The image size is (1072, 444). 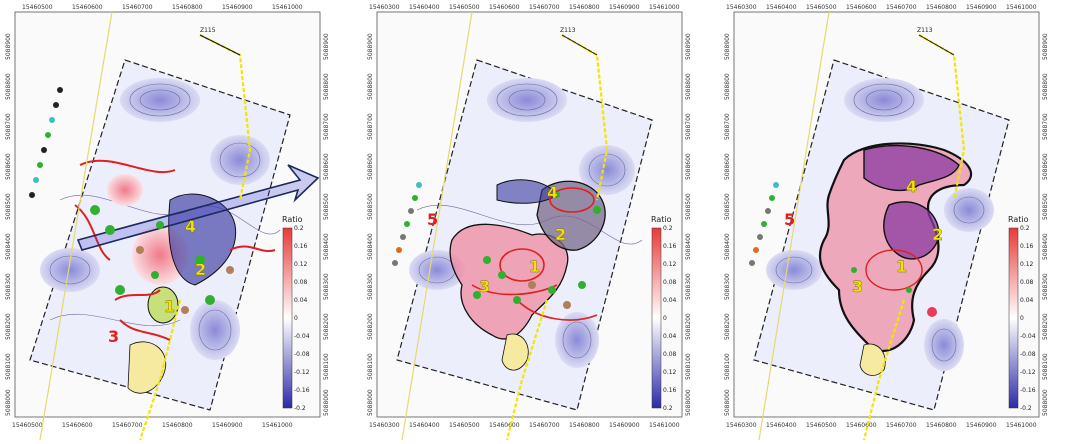 What do you see at coordinates (1022, 318) in the screenshot?
I see `colorbar-tick-label: 0` at bounding box center [1022, 318].